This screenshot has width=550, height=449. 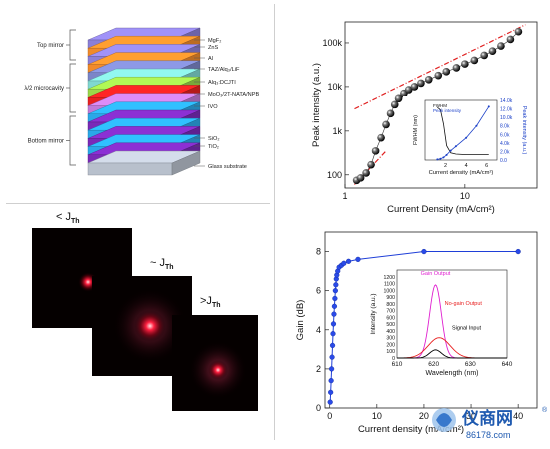 I want to click on inset-fwhm-line, so click(x=463, y=130).